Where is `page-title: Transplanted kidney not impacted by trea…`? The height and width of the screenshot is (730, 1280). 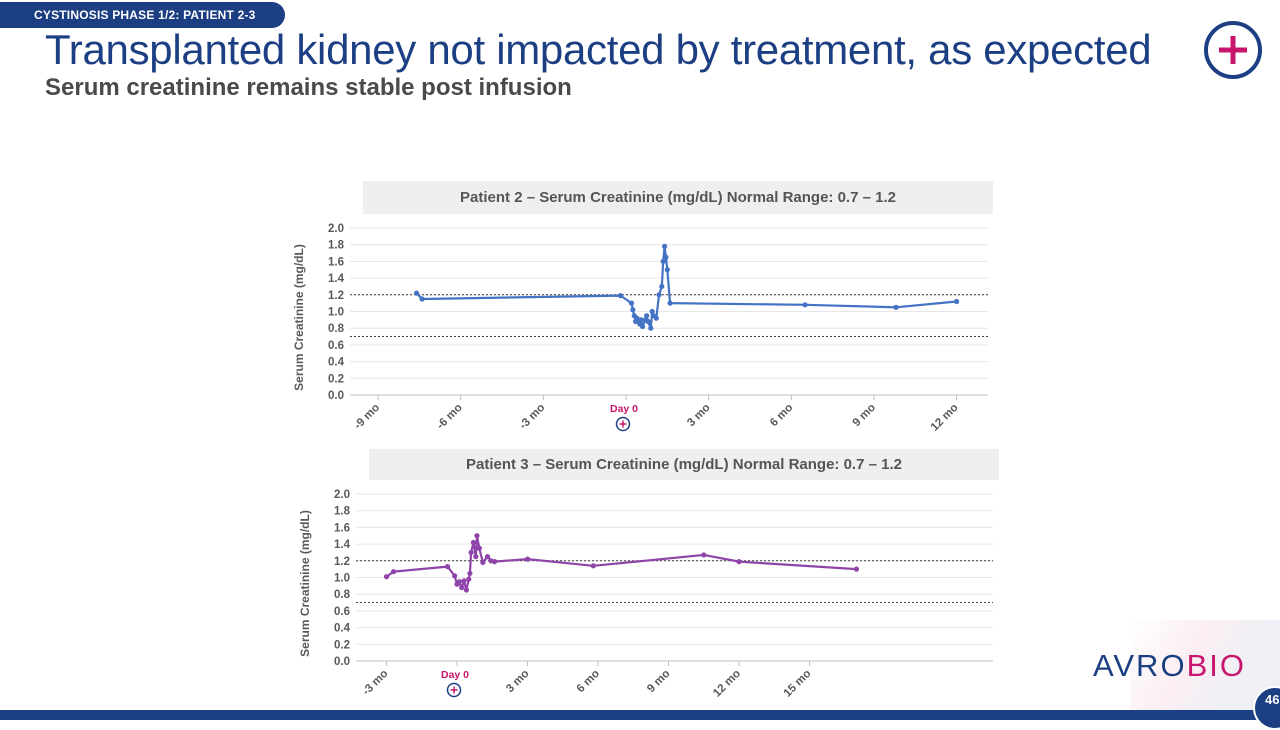
page-title: Transplanted kidney not impacted by trea… is located at coordinates (598, 49).